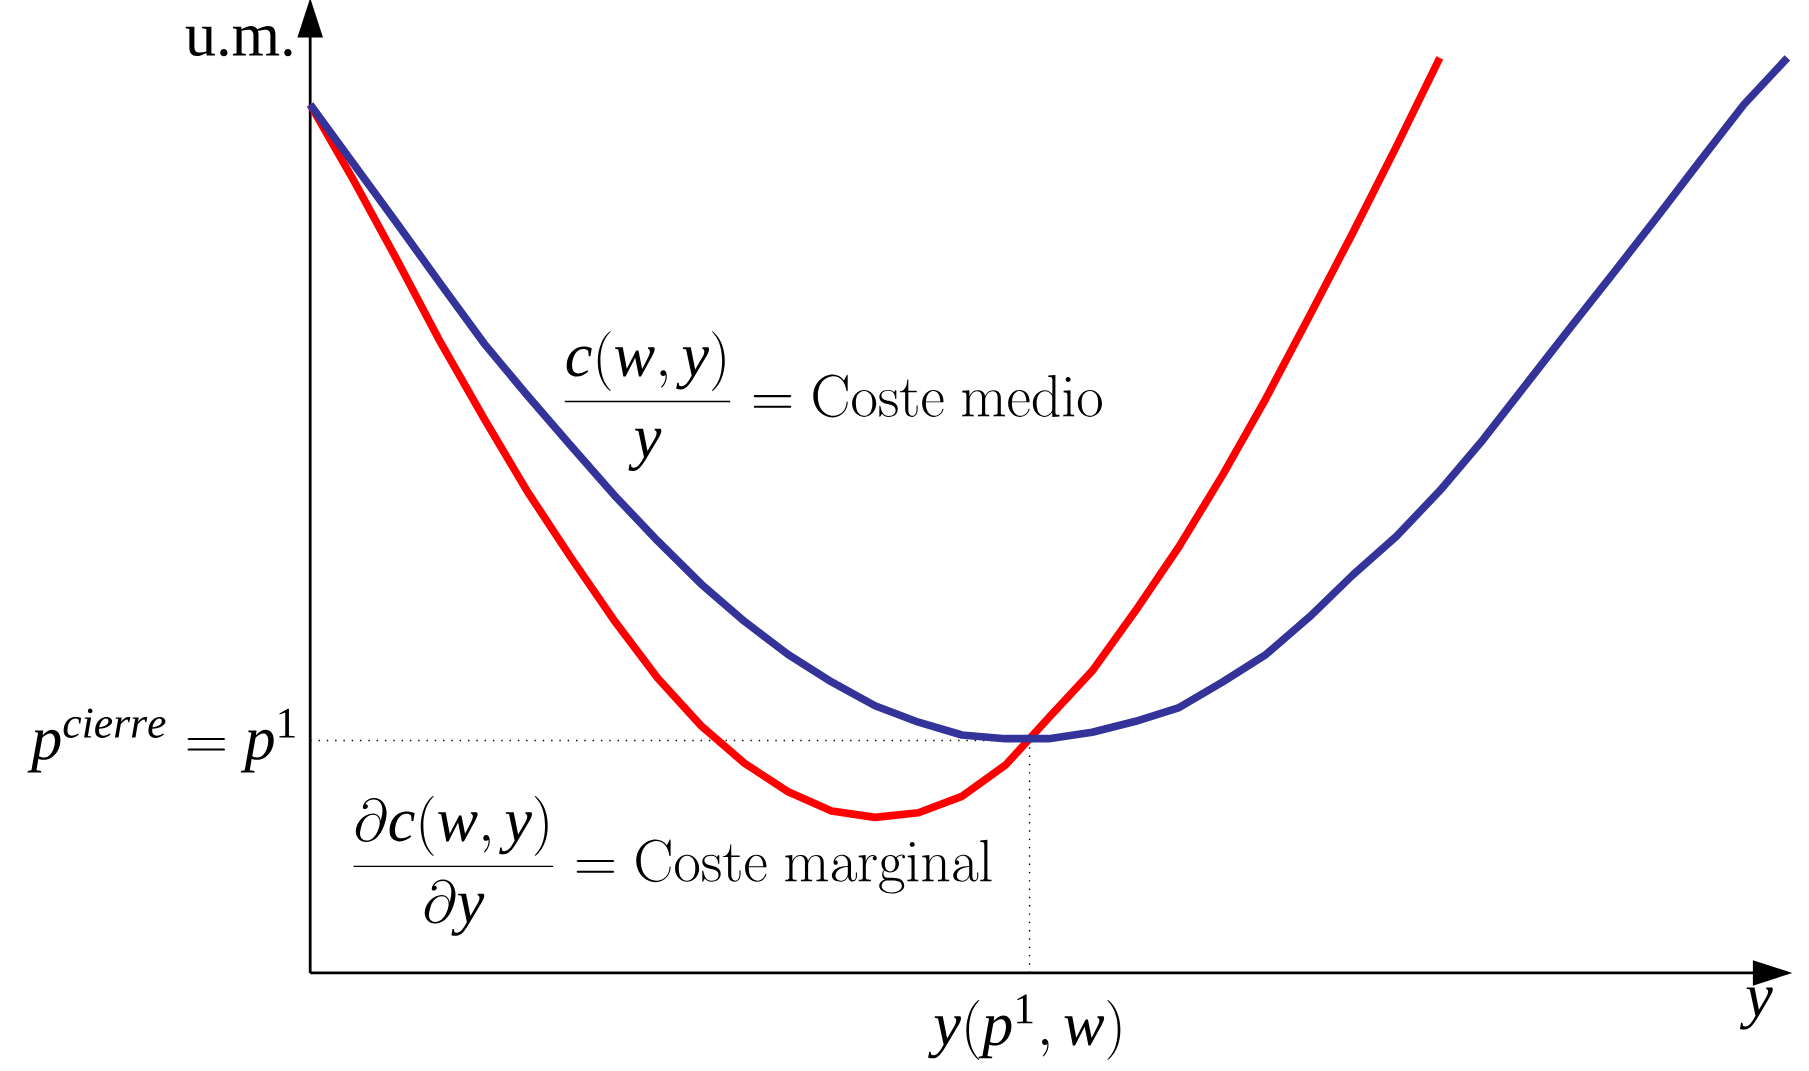 Image resolution: width=1809 pixels, height=1071 pixels. Describe the element at coordinates (833, 400) in the screenshot. I see `annotation: $\frac{c(w,y)}{y}=\mathrm{Coste\ medio}$` at that location.